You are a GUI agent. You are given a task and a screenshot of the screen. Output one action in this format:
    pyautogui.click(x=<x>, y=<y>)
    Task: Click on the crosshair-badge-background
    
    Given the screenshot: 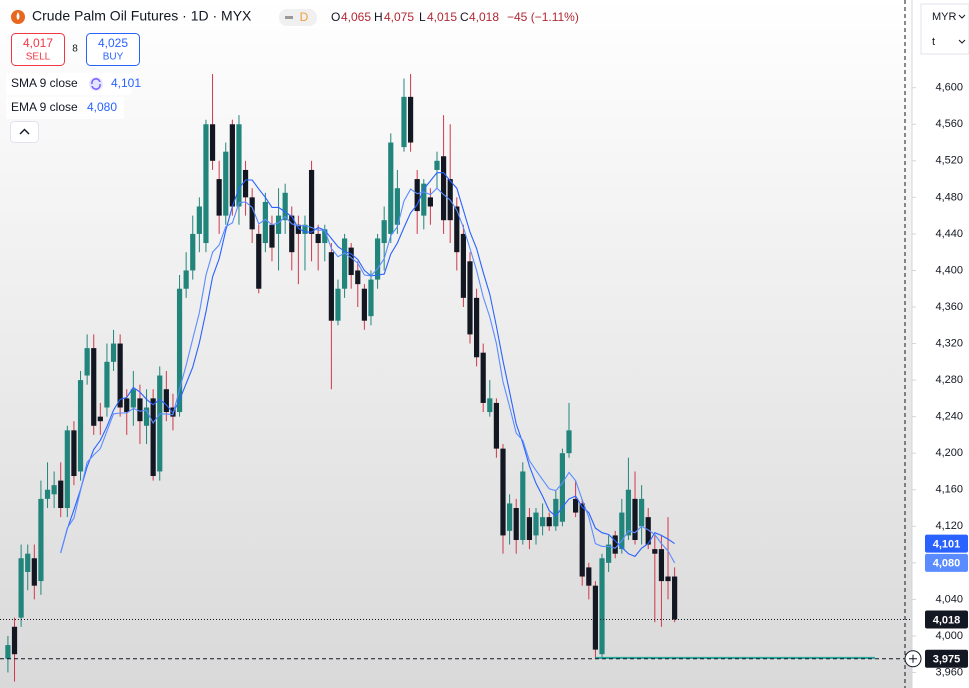 What is the action you would take?
    pyautogui.click(x=946, y=658)
    